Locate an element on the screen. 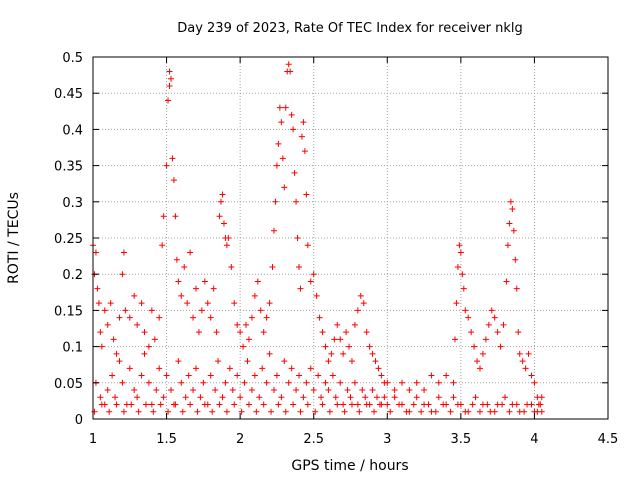 The width and height of the screenshot is (640, 480). x-tick-label: 4.5 is located at coordinates (608, 439).